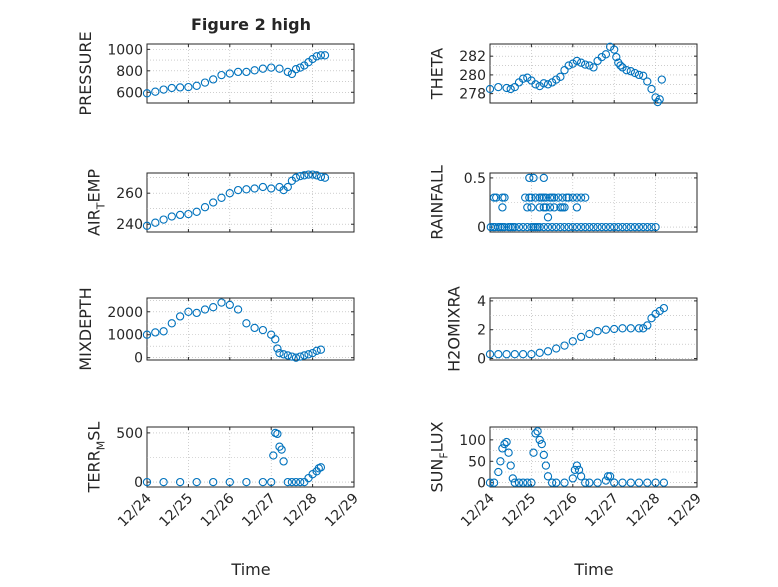 The height and width of the screenshot is (587, 778). Describe the element at coordinates (561, 510) in the screenshot. I see `x-tick-label: 12/26` at that location.